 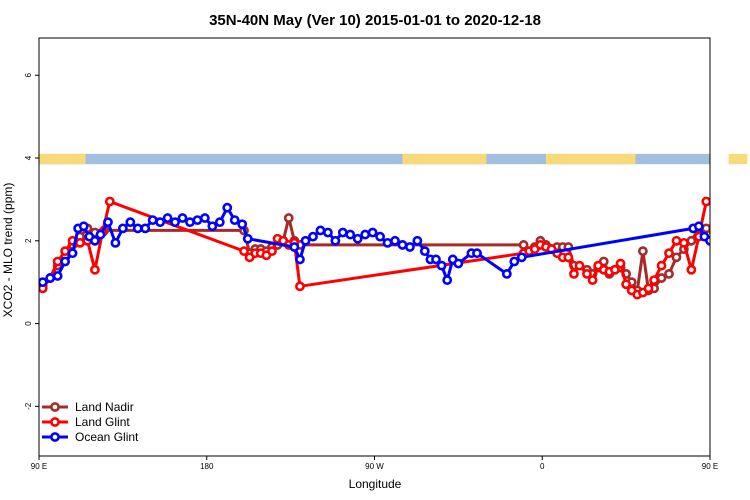 I want to click on land-ocean-strip, so click(x=393, y=159).